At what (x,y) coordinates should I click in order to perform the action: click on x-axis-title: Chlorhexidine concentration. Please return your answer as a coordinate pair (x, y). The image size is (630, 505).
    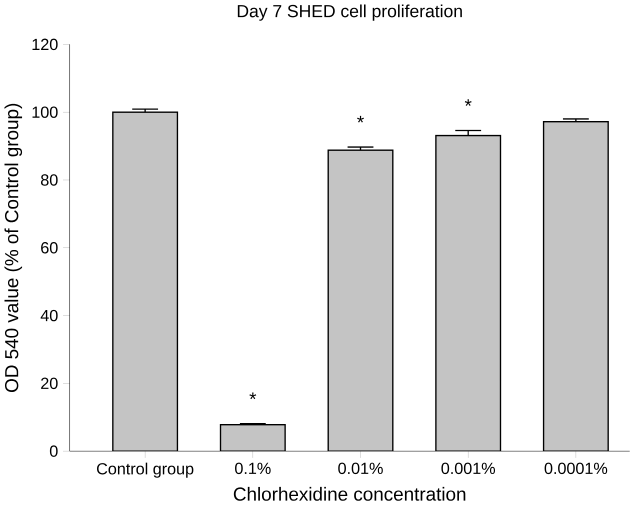
    Looking at the image, I should click on (350, 493).